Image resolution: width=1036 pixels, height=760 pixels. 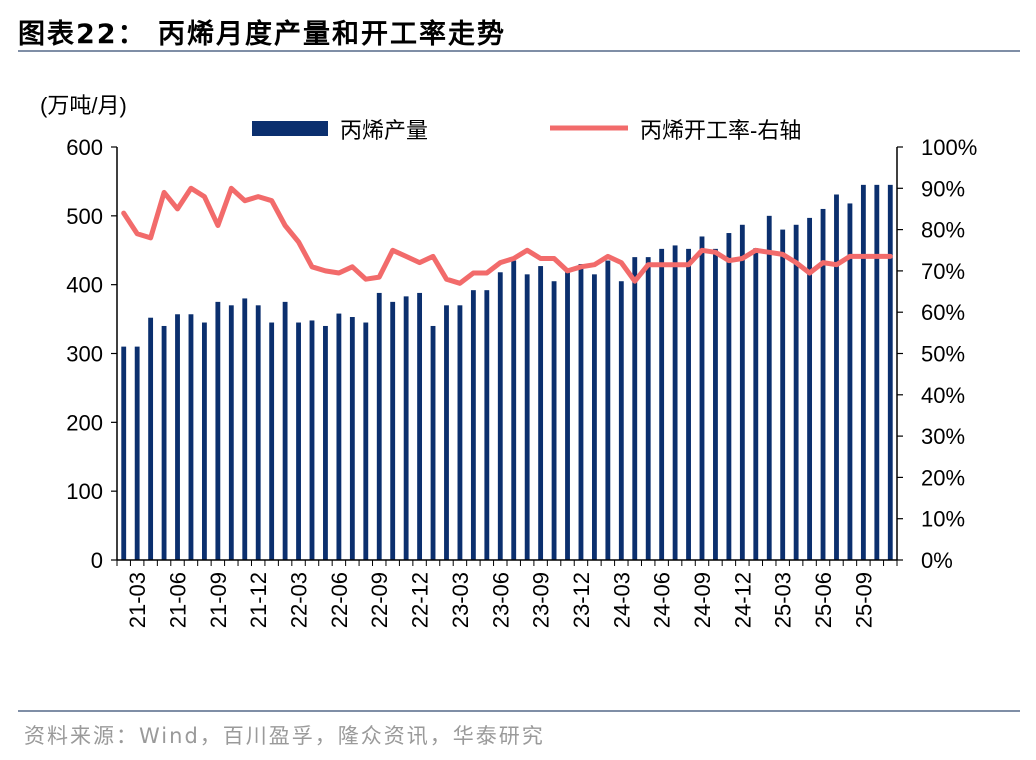 I want to click on x-tick-label-24-06: 24-06, so click(x=662, y=600).